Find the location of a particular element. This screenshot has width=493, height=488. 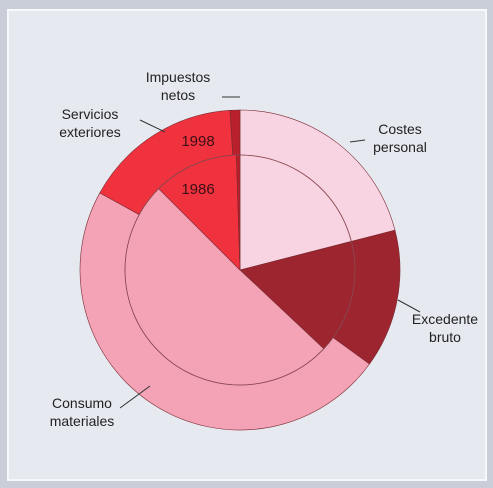

category-label: Excedente bruto is located at coordinates (445, 328).